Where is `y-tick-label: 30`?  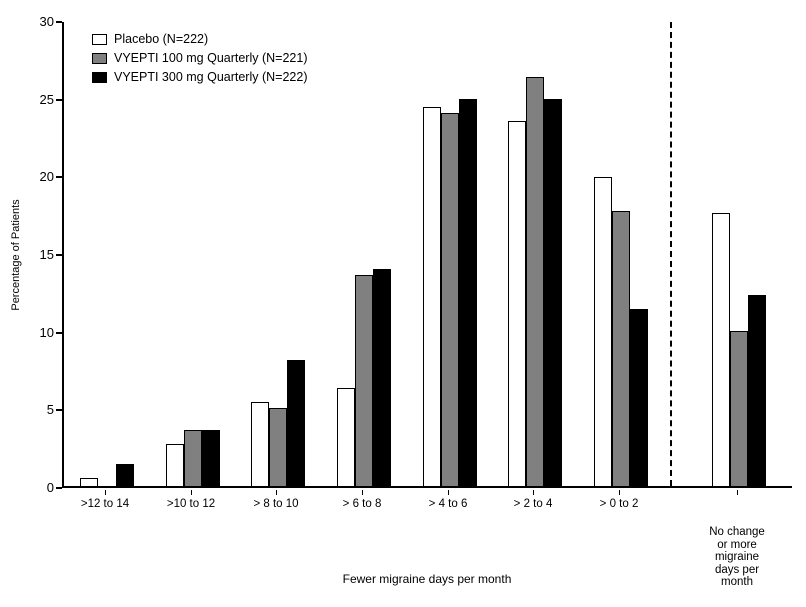
y-tick-label: 30 is located at coordinates (46, 21).